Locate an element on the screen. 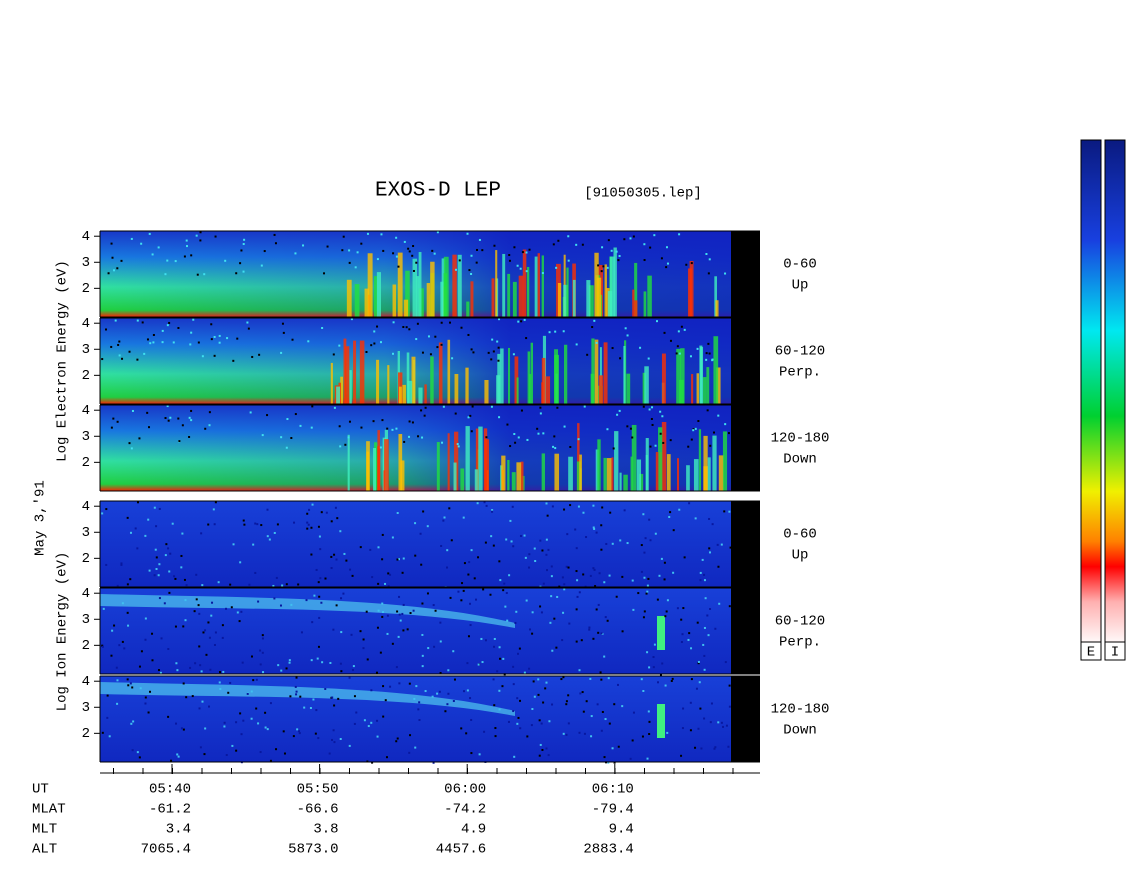  channel-label: 60-120 is located at coordinates (800, 352).